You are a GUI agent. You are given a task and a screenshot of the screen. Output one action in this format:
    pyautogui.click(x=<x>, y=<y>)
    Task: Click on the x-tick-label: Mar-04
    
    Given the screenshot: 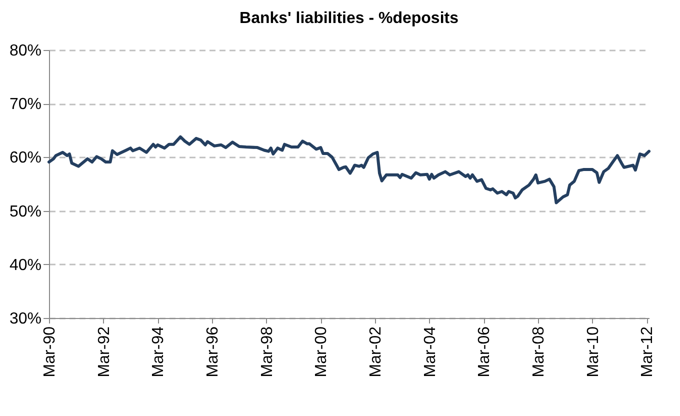 What is the action you would take?
    pyautogui.click(x=430, y=352)
    